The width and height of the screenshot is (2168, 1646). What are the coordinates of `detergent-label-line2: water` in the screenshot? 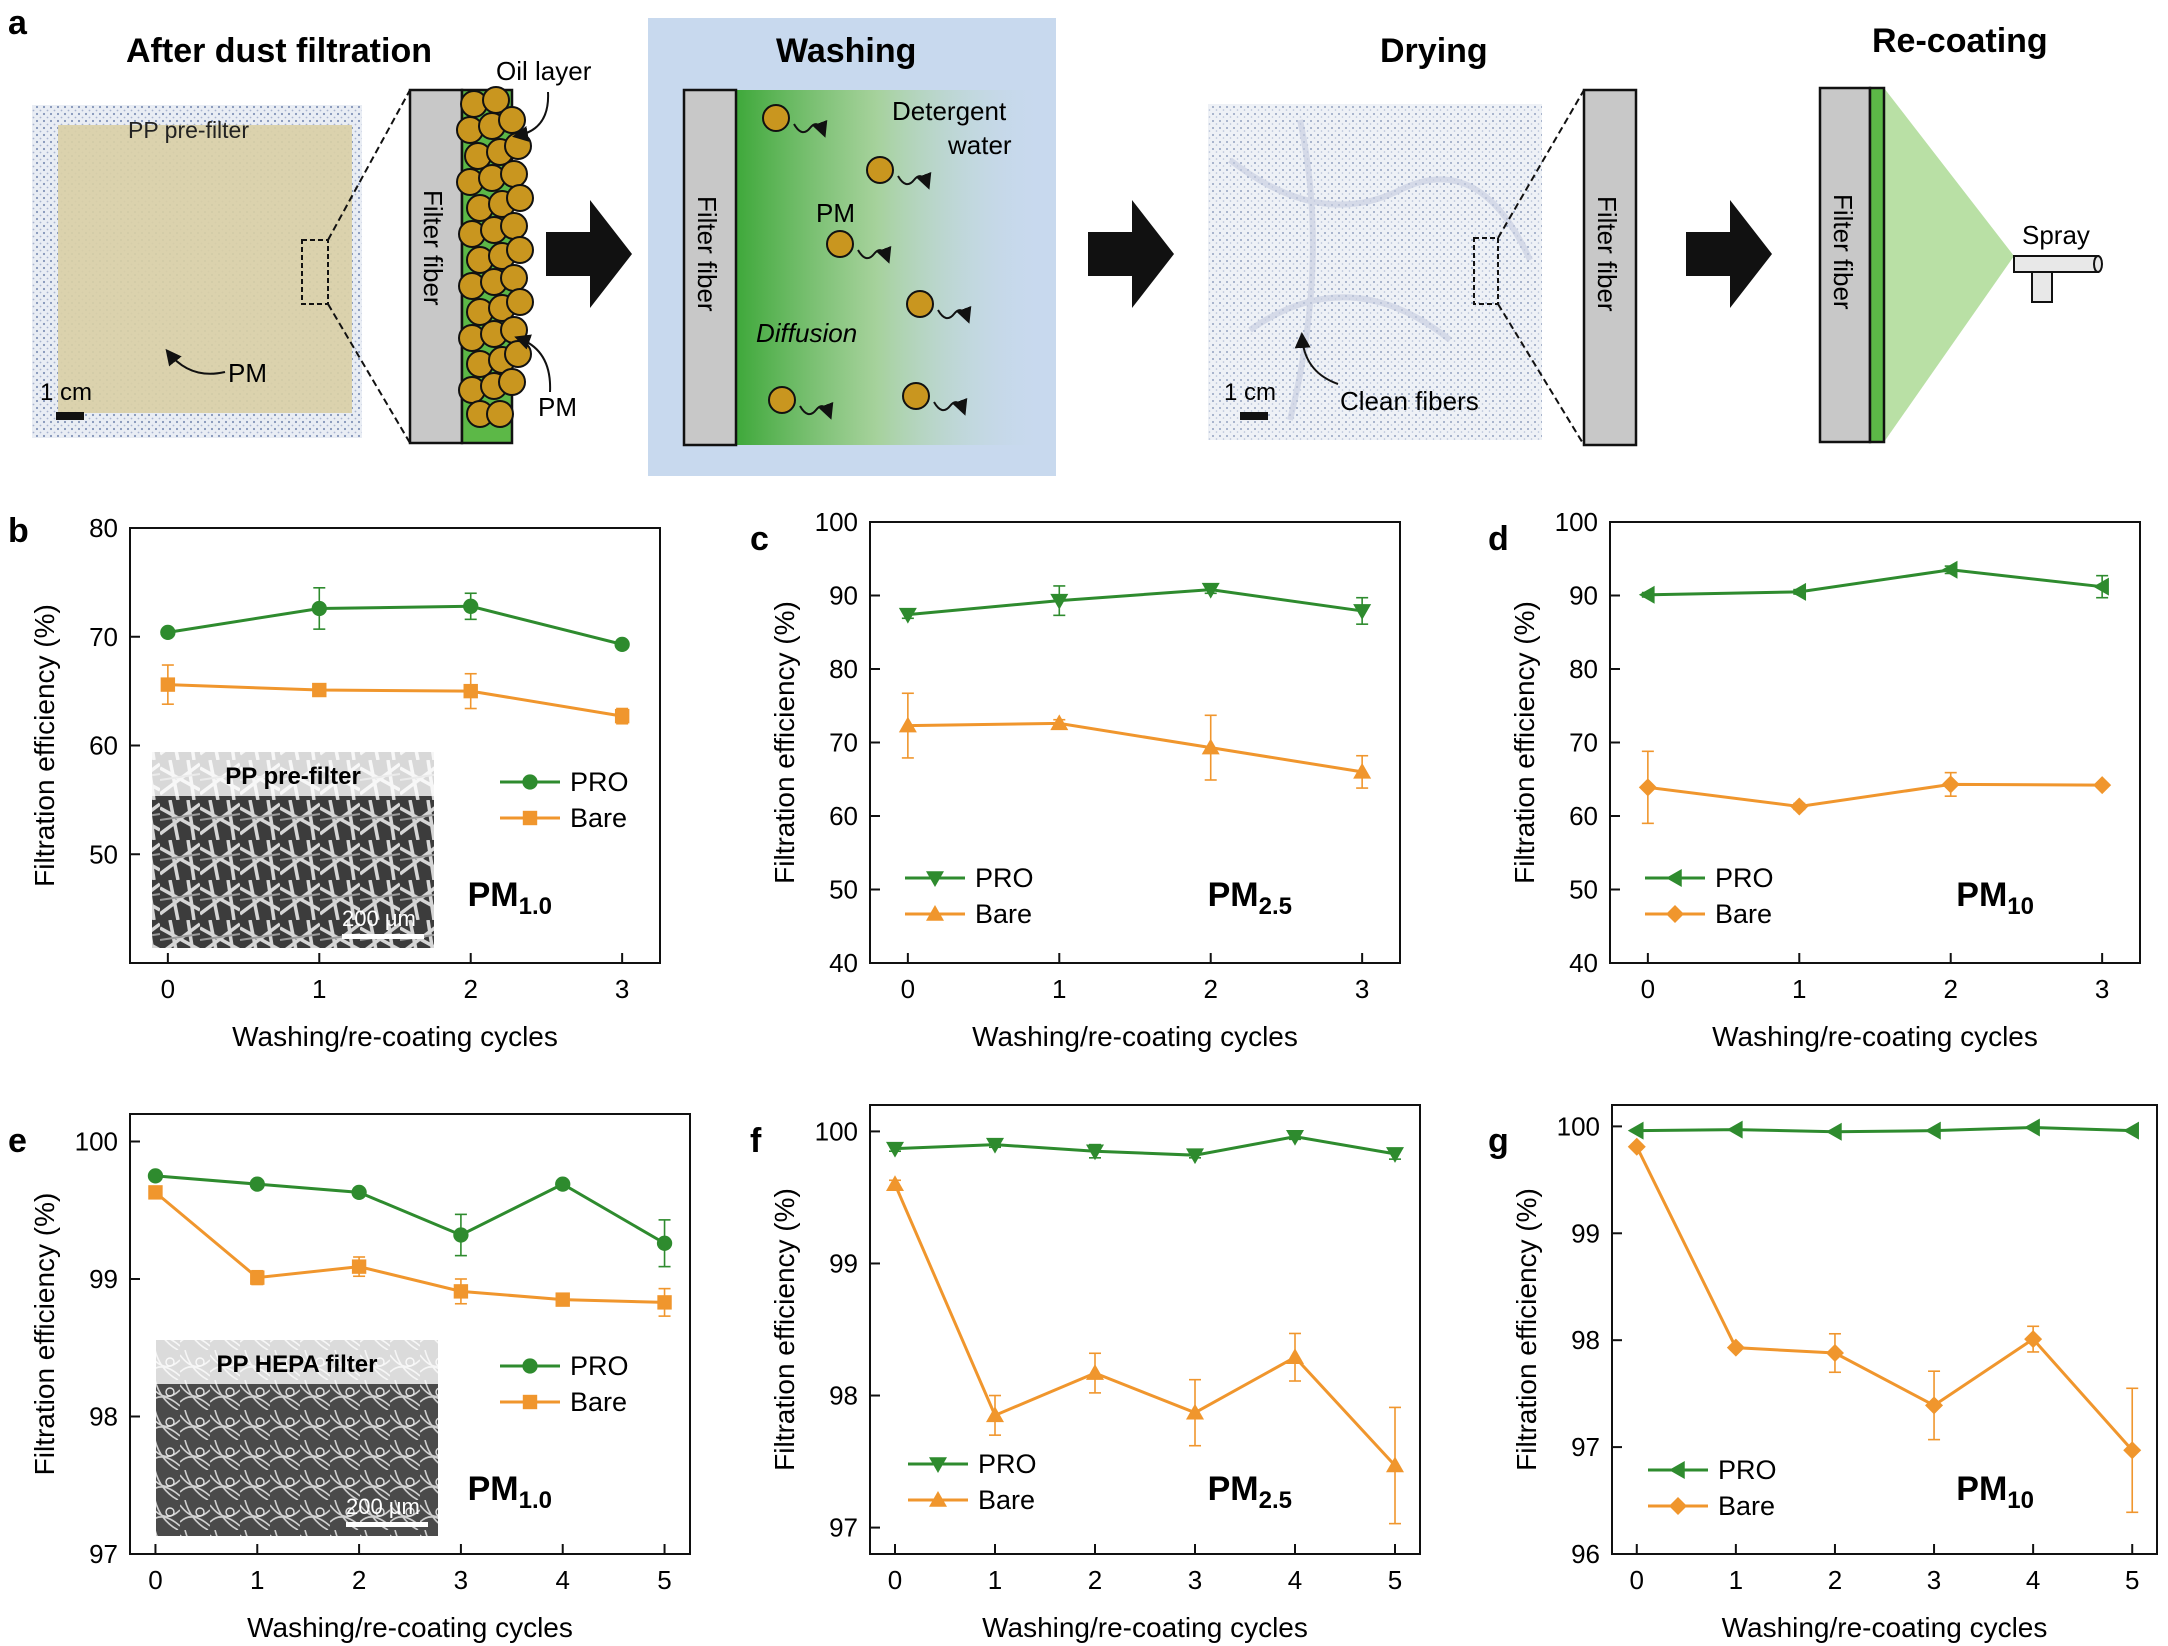 It's located at (979, 145).